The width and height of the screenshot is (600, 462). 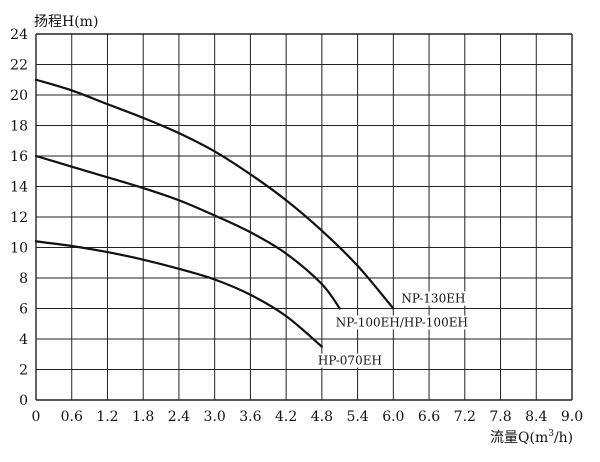 I want to click on y-tick-label: 4, so click(x=23, y=340).